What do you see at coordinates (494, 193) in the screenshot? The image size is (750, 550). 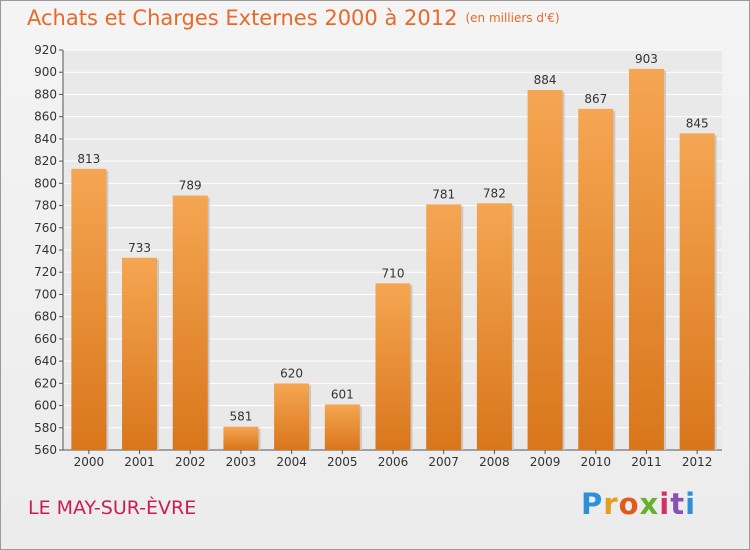 I see `data-label: 782` at bounding box center [494, 193].